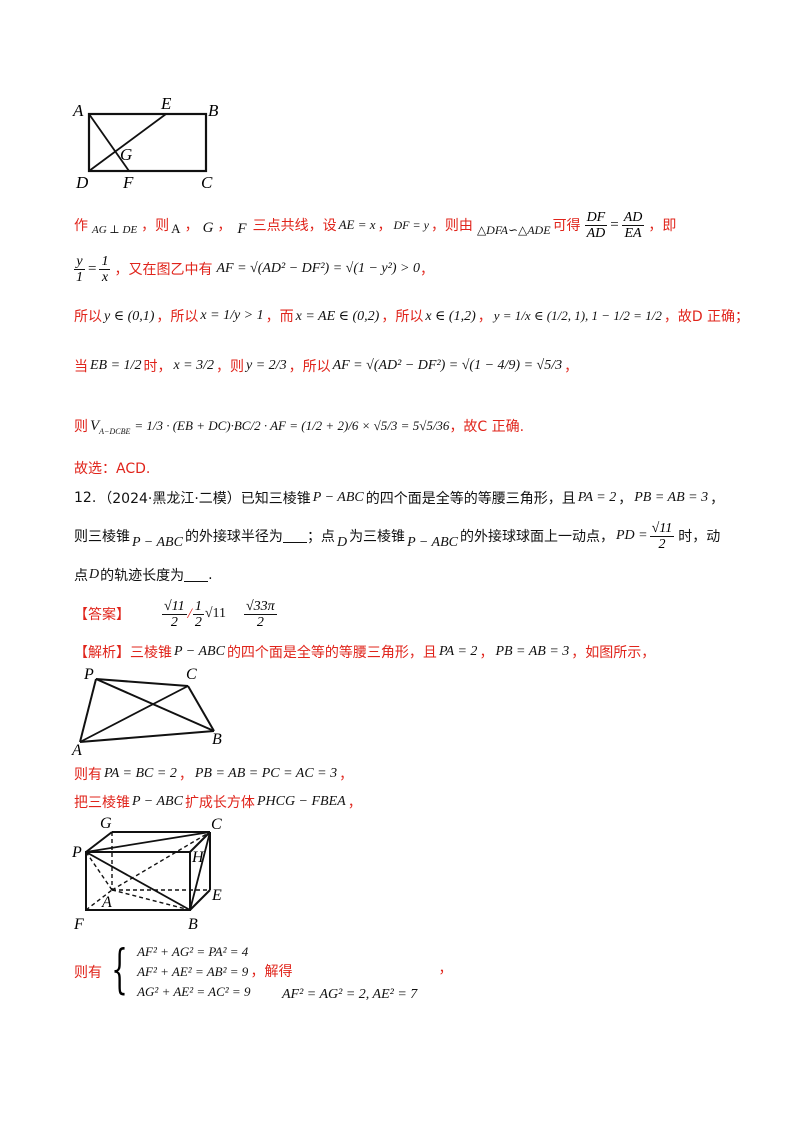  Describe the element at coordinates (119, 970) in the screenshot. I see `equation-system-brace: {` at that location.